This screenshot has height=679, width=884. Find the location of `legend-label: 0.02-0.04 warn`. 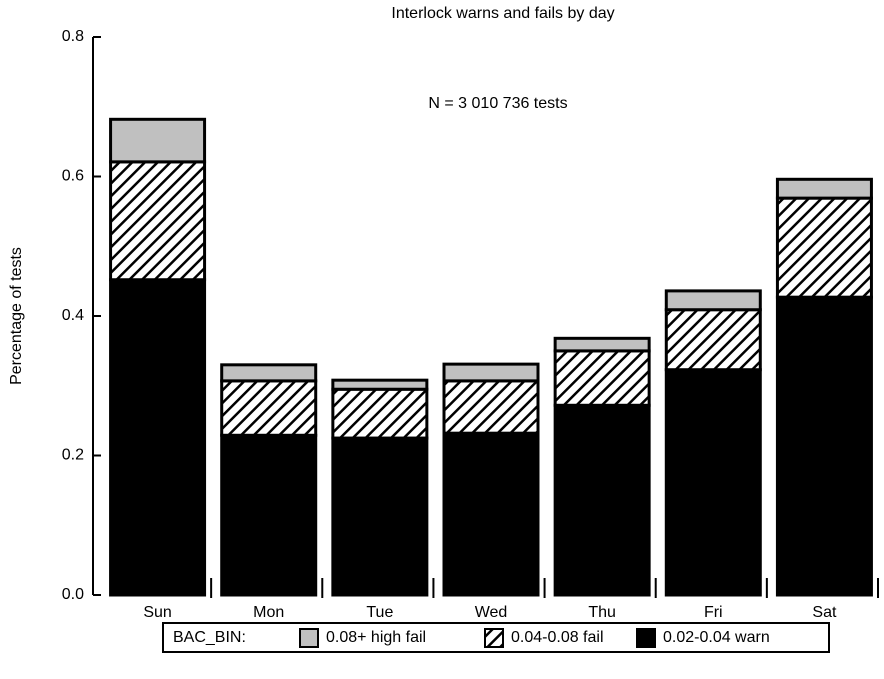

legend-label: 0.02-0.04 warn is located at coordinates (716, 637).